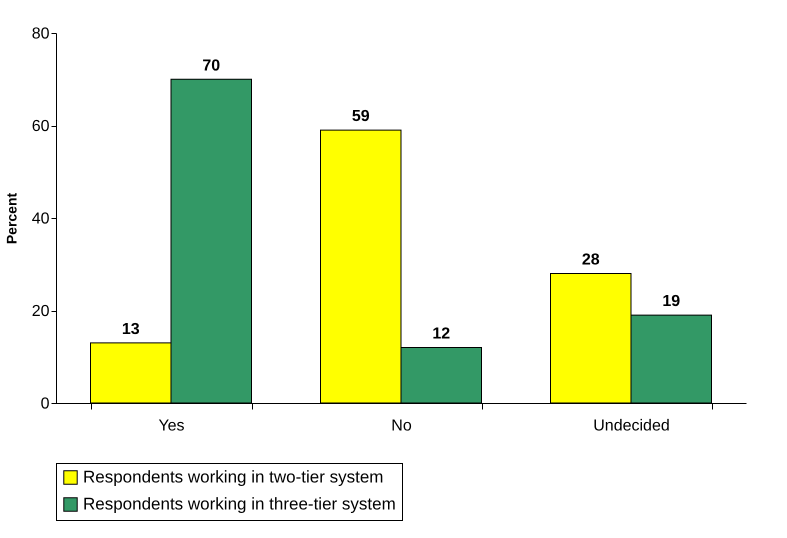 The height and width of the screenshot is (538, 787). I want to click on data-label: 13, so click(131, 329).